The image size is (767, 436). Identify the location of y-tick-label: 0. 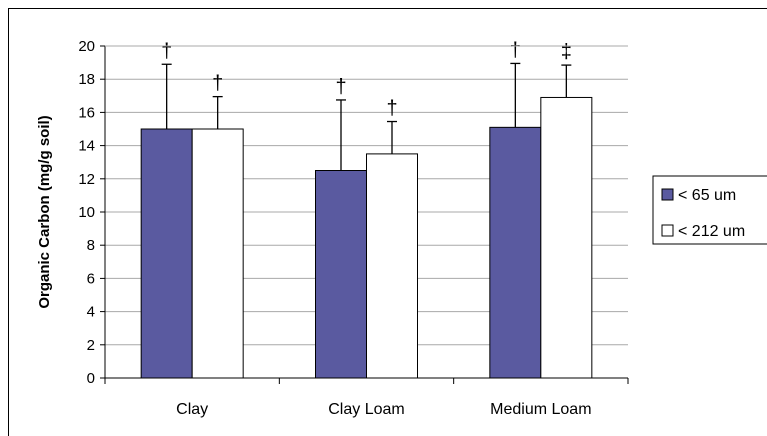
(91, 378).